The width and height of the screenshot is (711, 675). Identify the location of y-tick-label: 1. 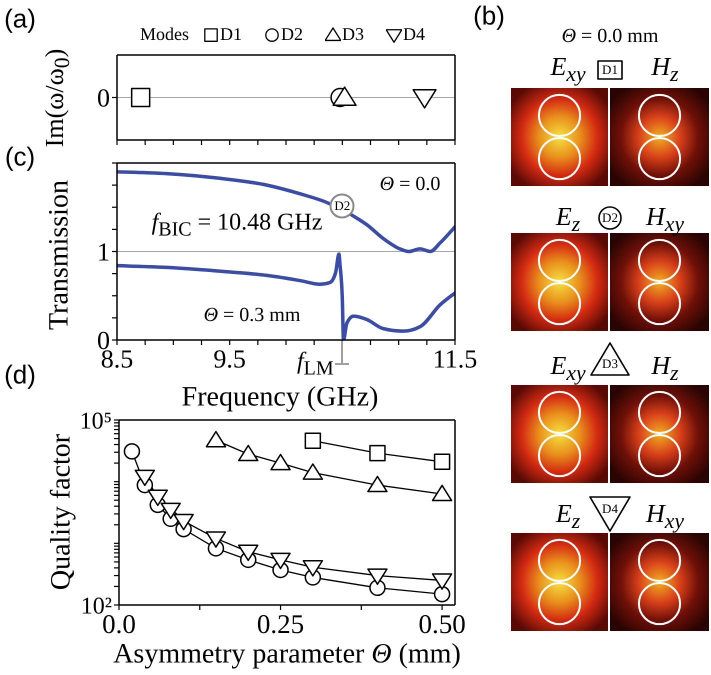
(103, 252).